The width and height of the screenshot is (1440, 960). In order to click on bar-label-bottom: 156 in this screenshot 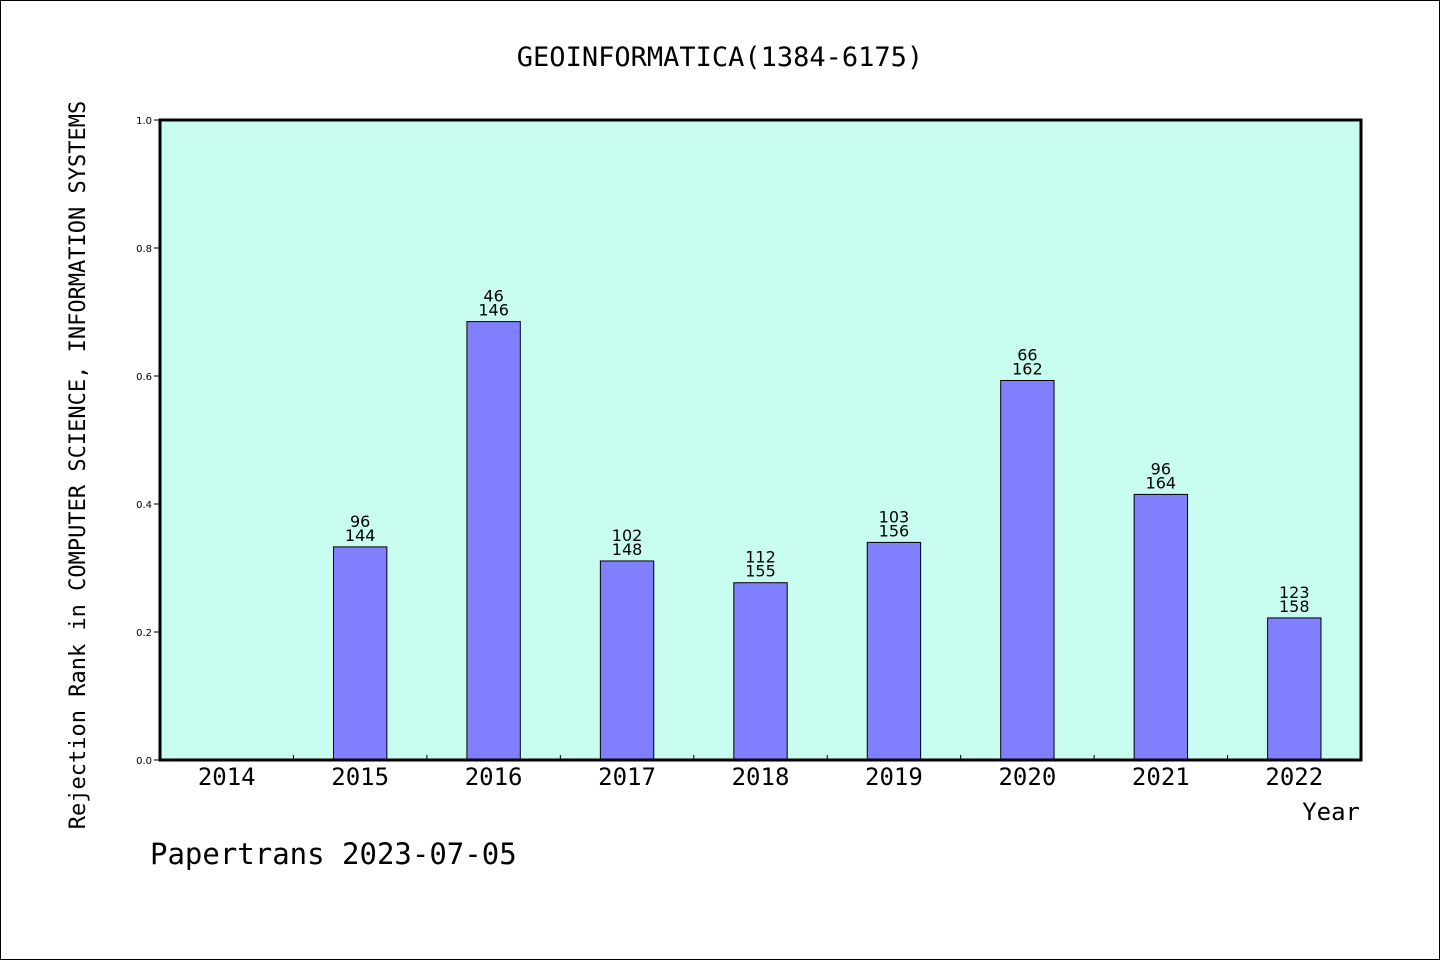, I will do `click(894, 530)`.